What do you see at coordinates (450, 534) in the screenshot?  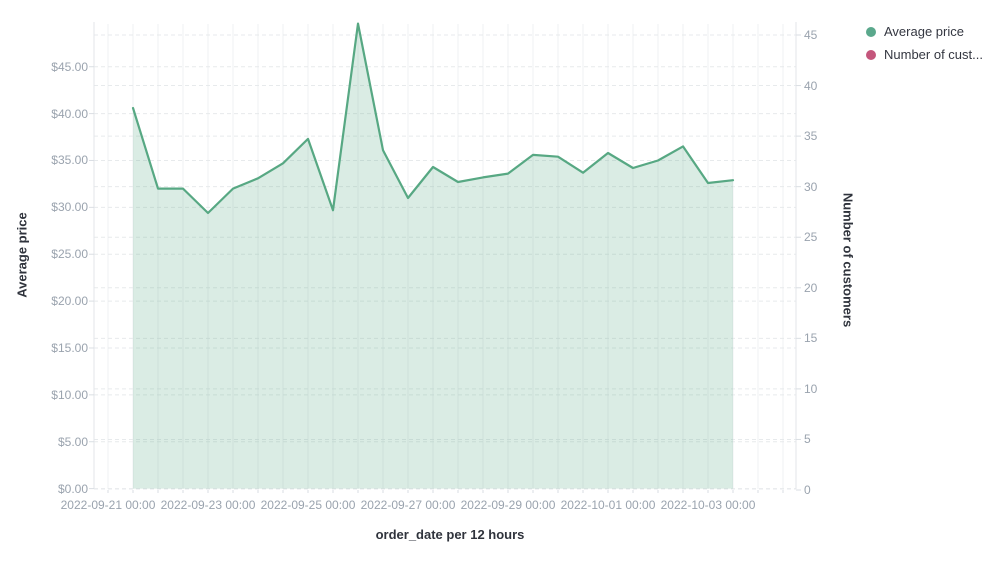 I see `x-axis-title: order_date per 12 hours` at bounding box center [450, 534].